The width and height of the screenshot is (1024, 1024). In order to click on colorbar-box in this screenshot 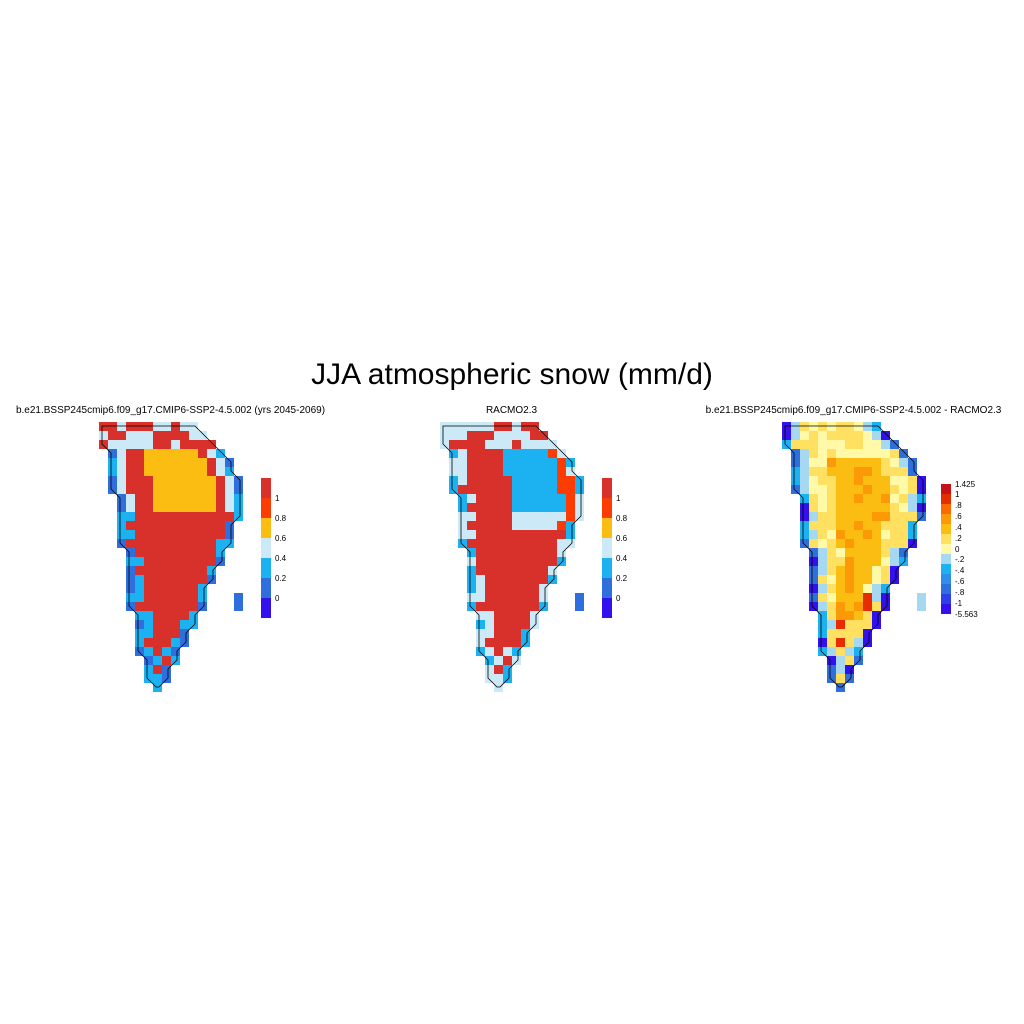, I will do `click(946, 549)`.